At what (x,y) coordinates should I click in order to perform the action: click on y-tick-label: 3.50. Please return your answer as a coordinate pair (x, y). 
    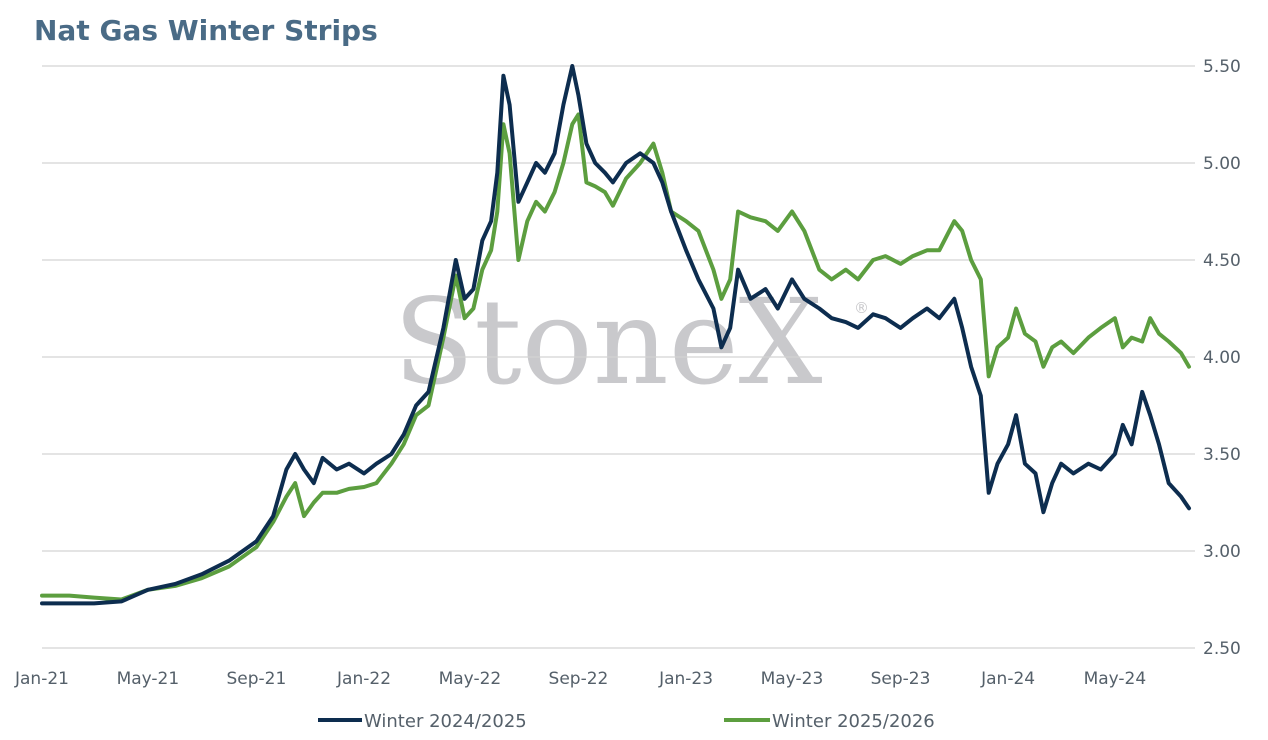
    Looking at the image, I should click on (1222, 455).